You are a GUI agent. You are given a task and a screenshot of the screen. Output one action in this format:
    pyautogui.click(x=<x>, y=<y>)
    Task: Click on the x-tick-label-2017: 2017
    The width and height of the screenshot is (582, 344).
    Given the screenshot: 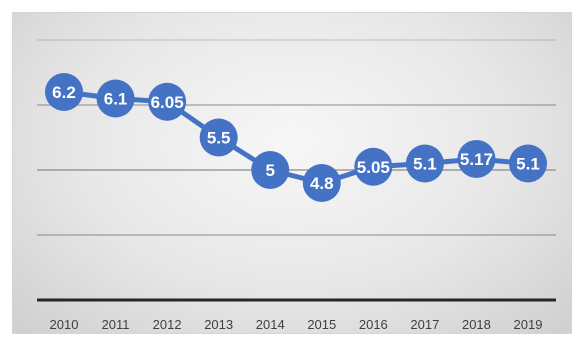 What is the action you would take?
    pyautogui.click(x=424, y=324)
    